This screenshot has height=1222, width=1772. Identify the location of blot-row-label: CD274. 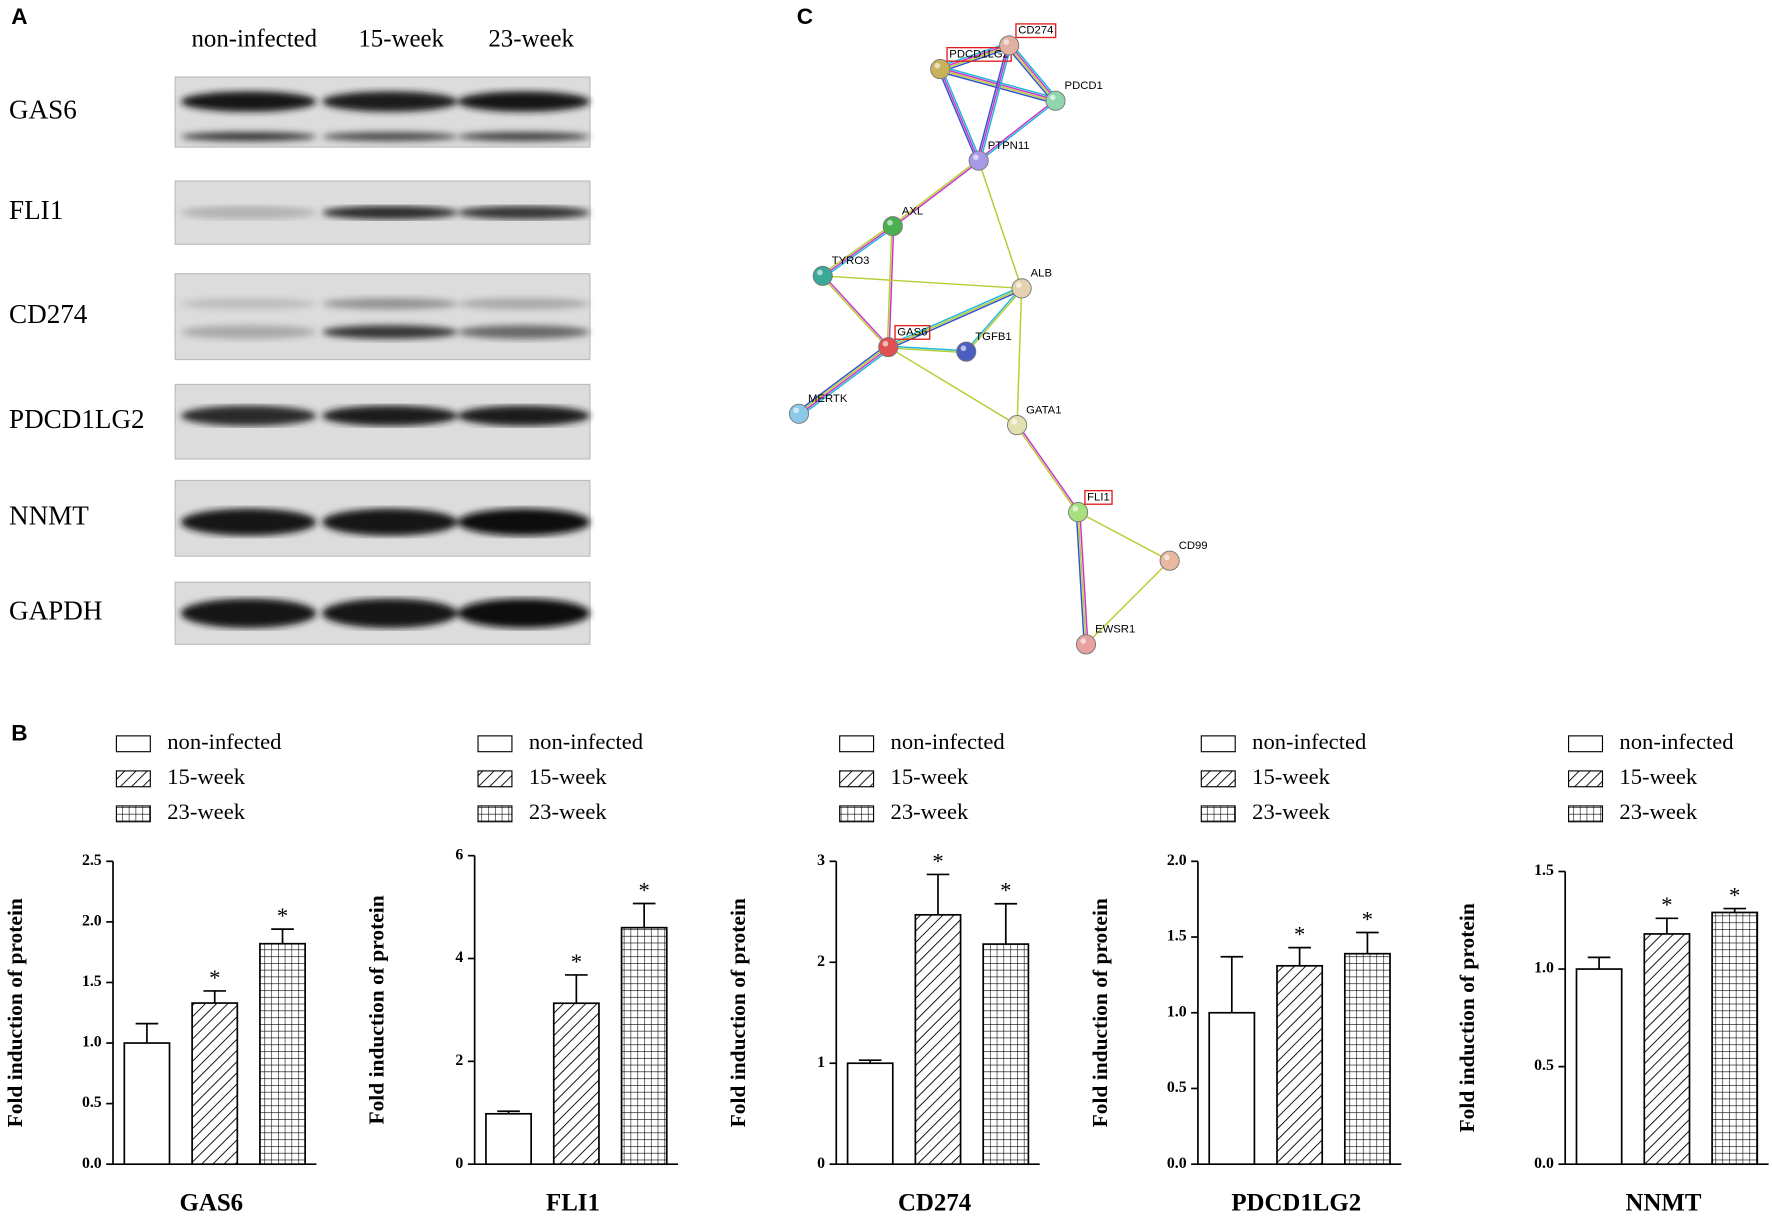
(48, 314).